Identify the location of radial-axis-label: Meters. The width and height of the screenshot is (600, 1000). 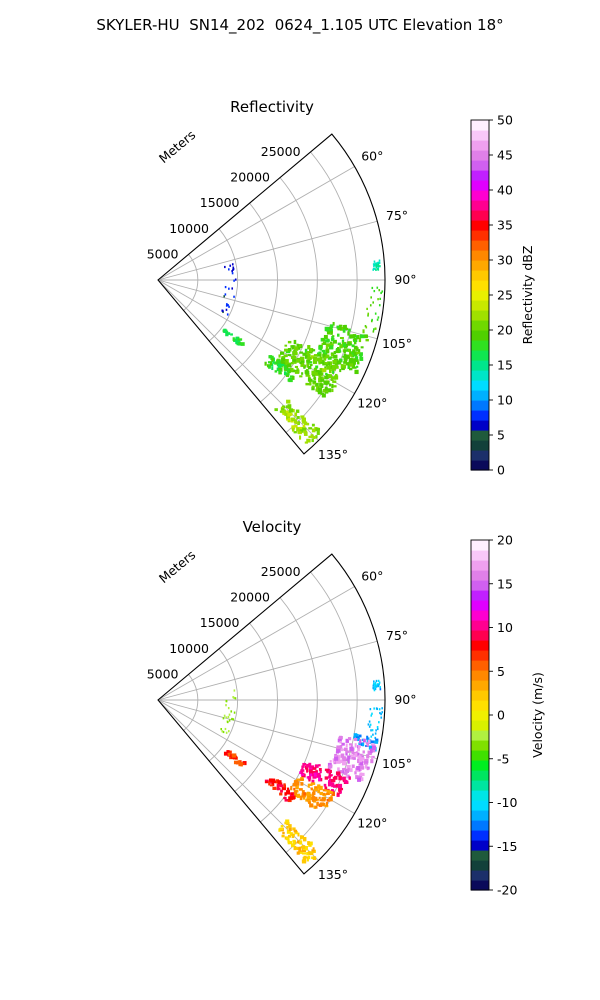
(177, 146).